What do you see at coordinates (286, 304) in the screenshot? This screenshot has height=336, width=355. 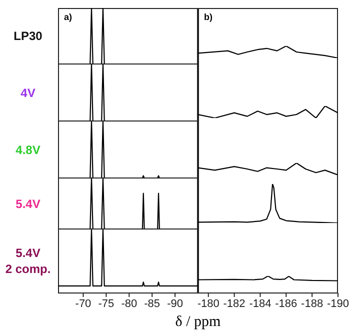 I see `x-tick-label: -186` at bounding box center [286, 304].